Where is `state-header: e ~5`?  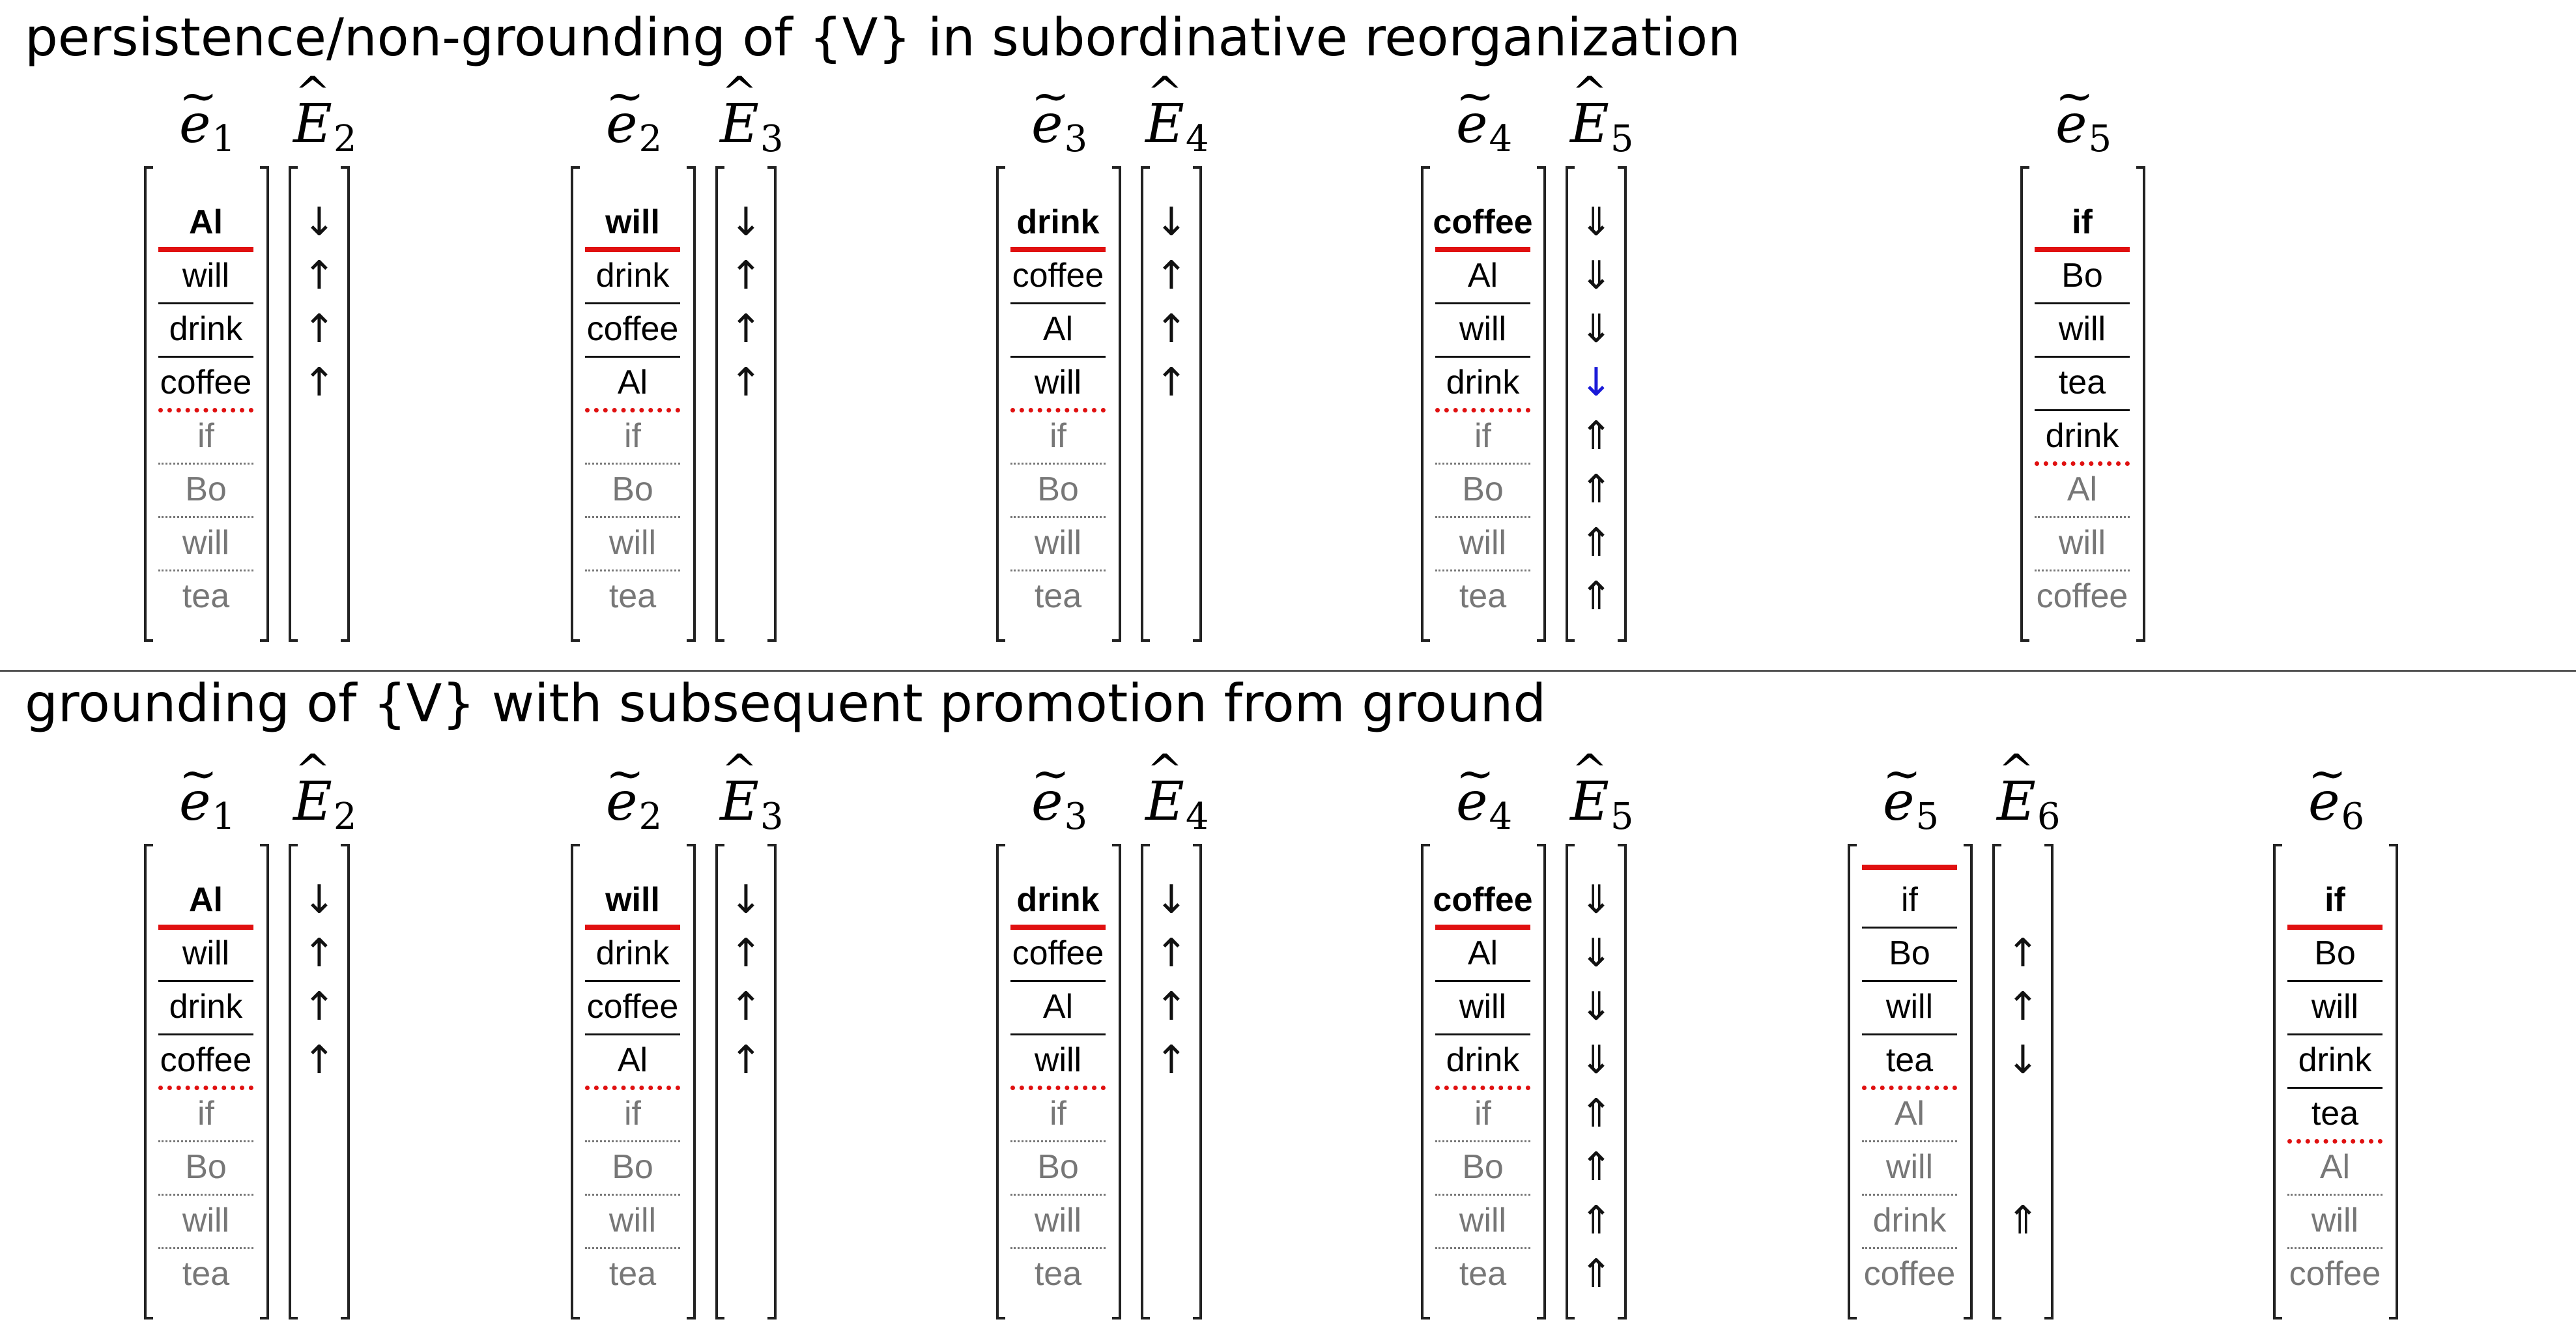 state-header: e ~5 is located at coordinates (2083, 113).